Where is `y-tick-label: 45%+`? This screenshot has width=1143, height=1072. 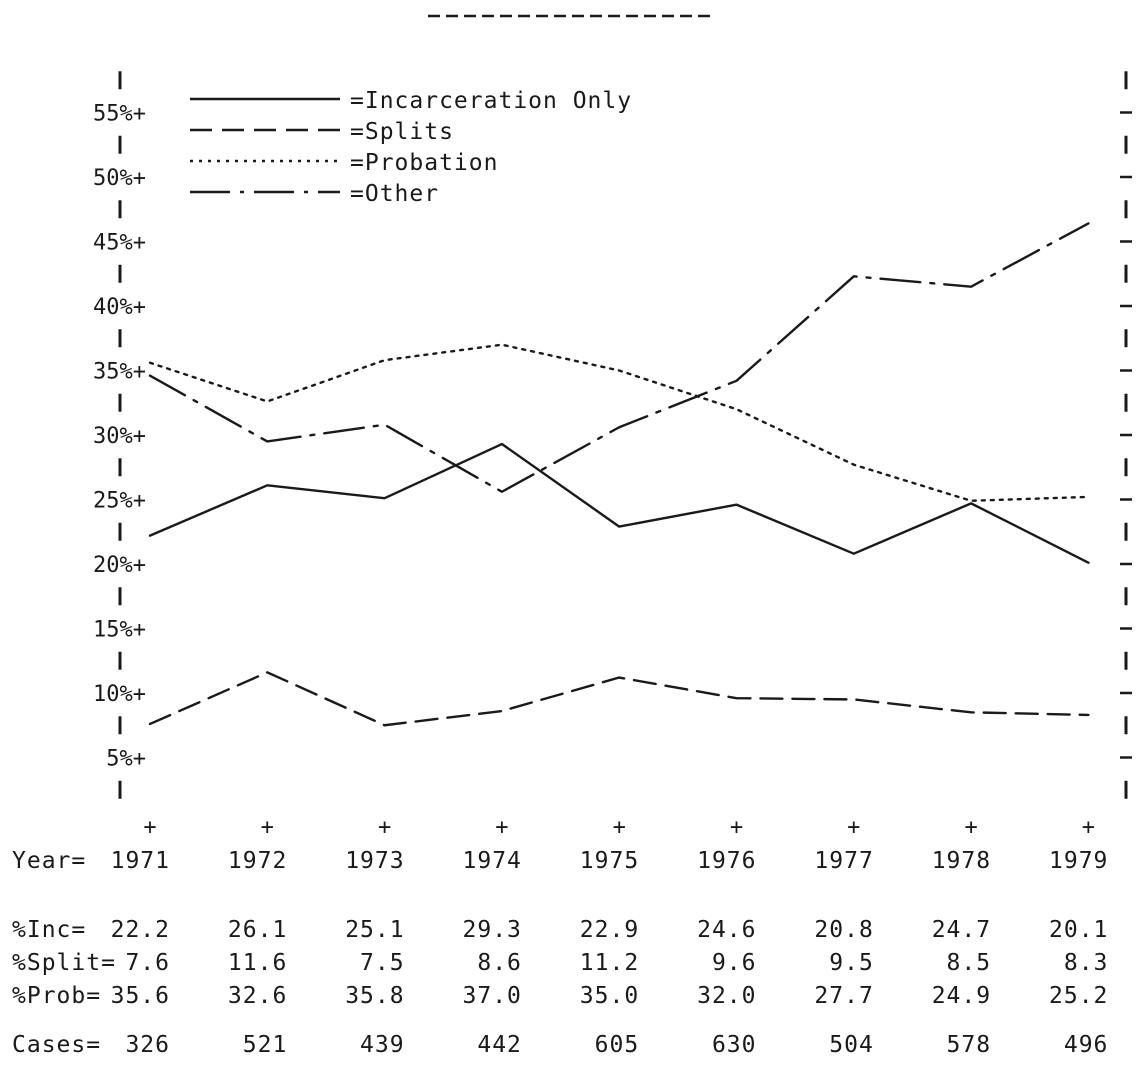
y-tick-label: 45%+ is located at coordinates (119, 243).